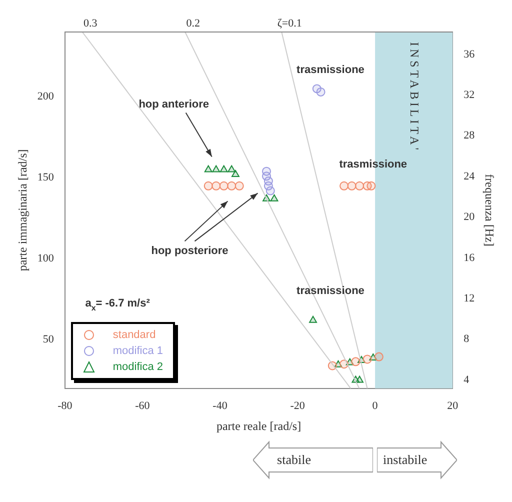  What do you see at coordinates (470, 54) in the screenshot?
I see `y2-tick-label: 36` at bounding box center [470, 54].